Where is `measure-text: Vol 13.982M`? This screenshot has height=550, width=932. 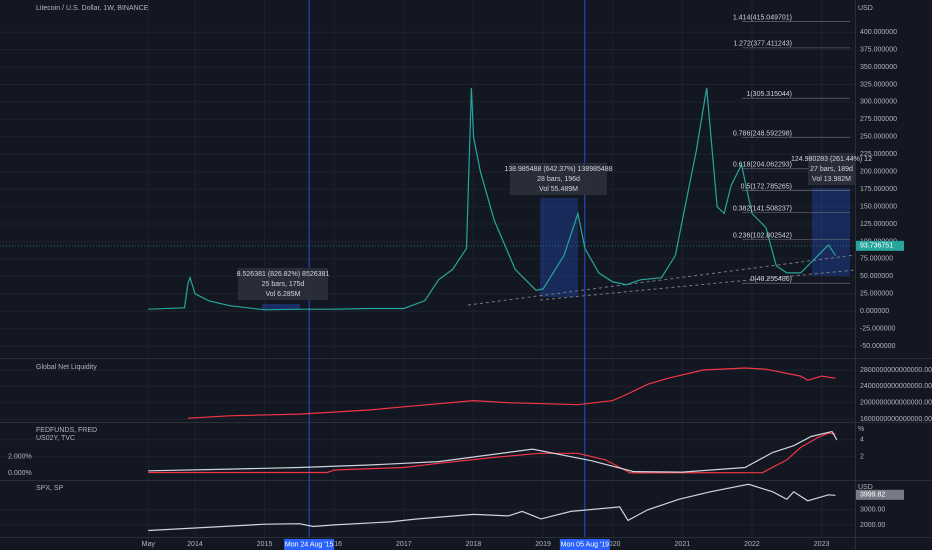 measure-text: Vol 13.982M is located at coordinates (831, 179).